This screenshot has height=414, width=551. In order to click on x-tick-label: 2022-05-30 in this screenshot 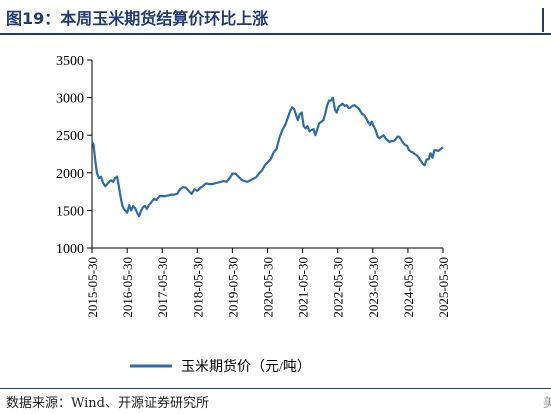, I will do `click(338, 287)`.